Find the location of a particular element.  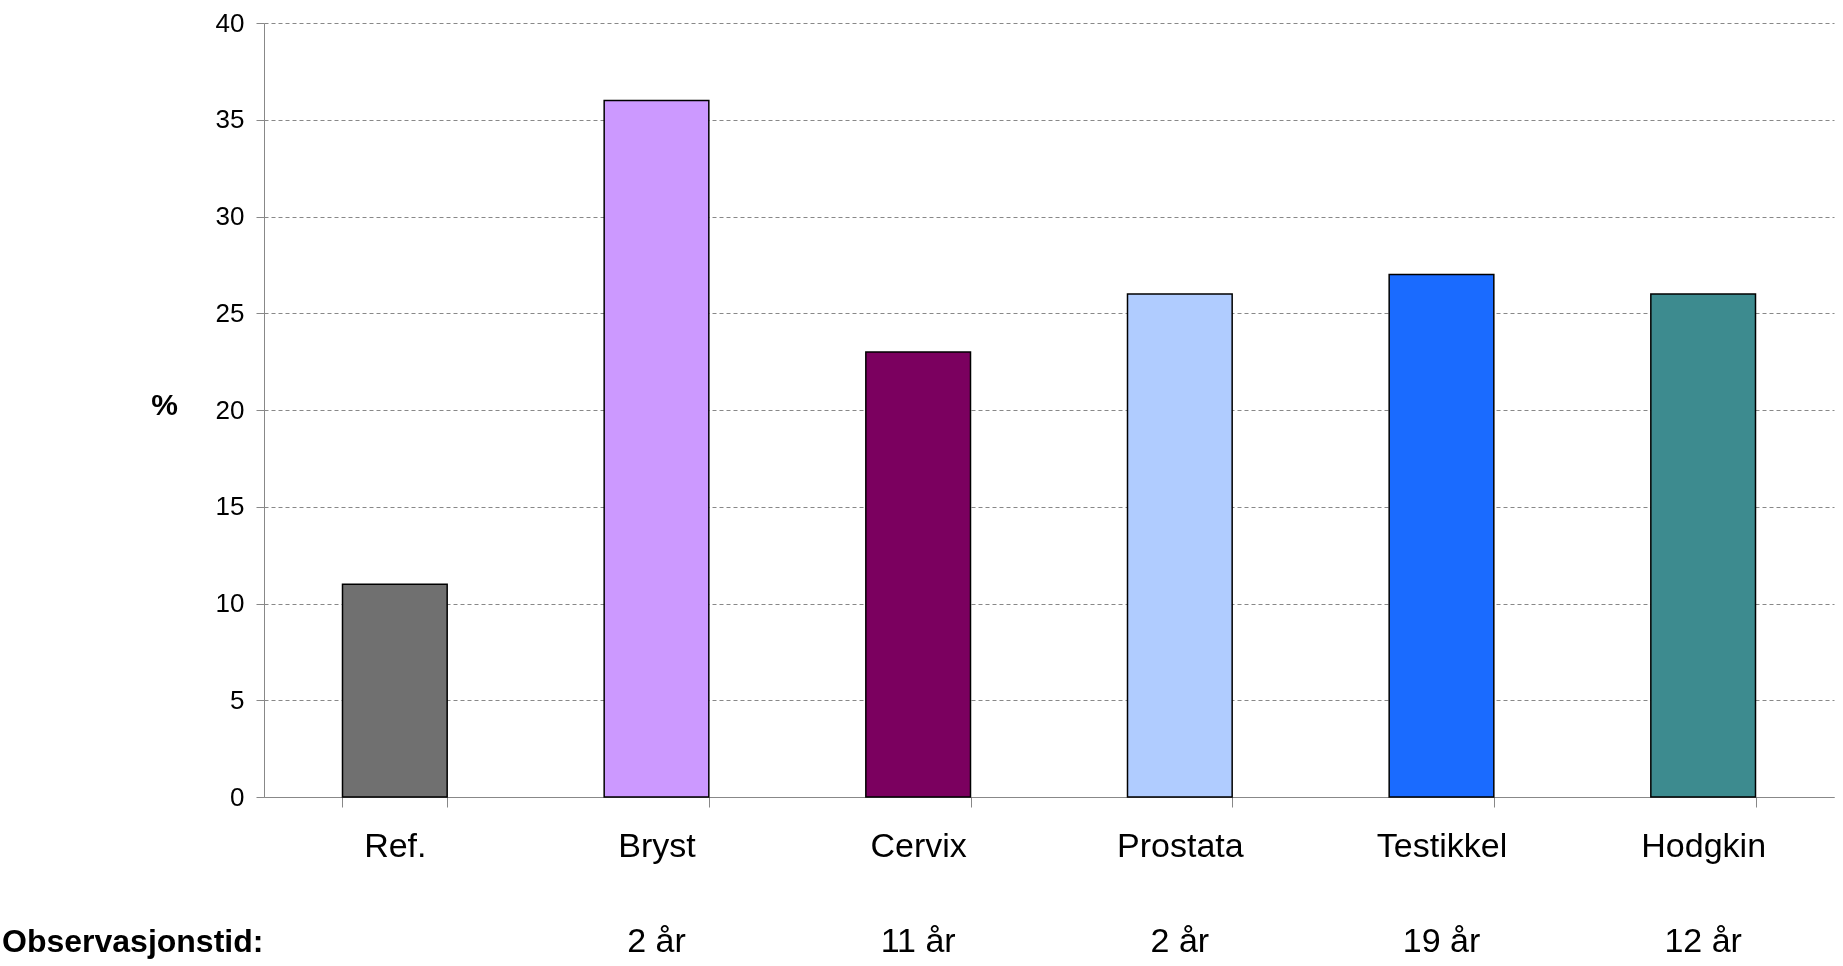

x-tick-label: Prostata is located at coordinates (1180, 844).